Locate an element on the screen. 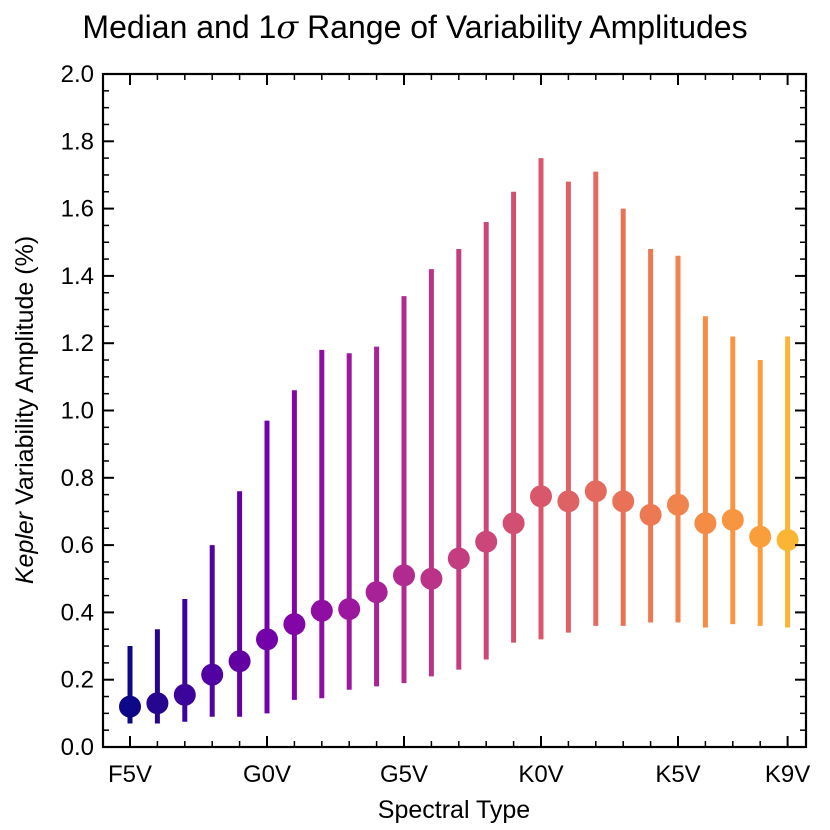 The height and width of the screenshot is (830, 830). x-tick-label-1: G0V is located at coordinates (267, 774).